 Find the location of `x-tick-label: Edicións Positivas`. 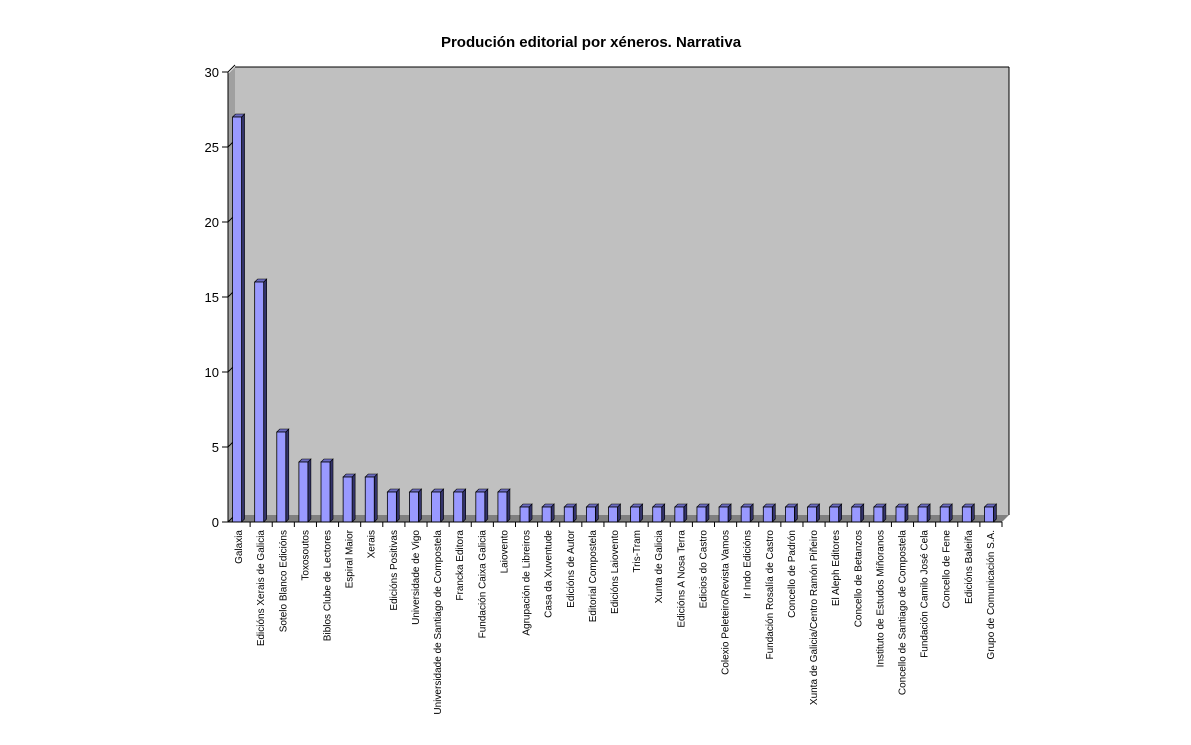

x-tick-label: Edicións Positivas is located at coordinates (394, 570).